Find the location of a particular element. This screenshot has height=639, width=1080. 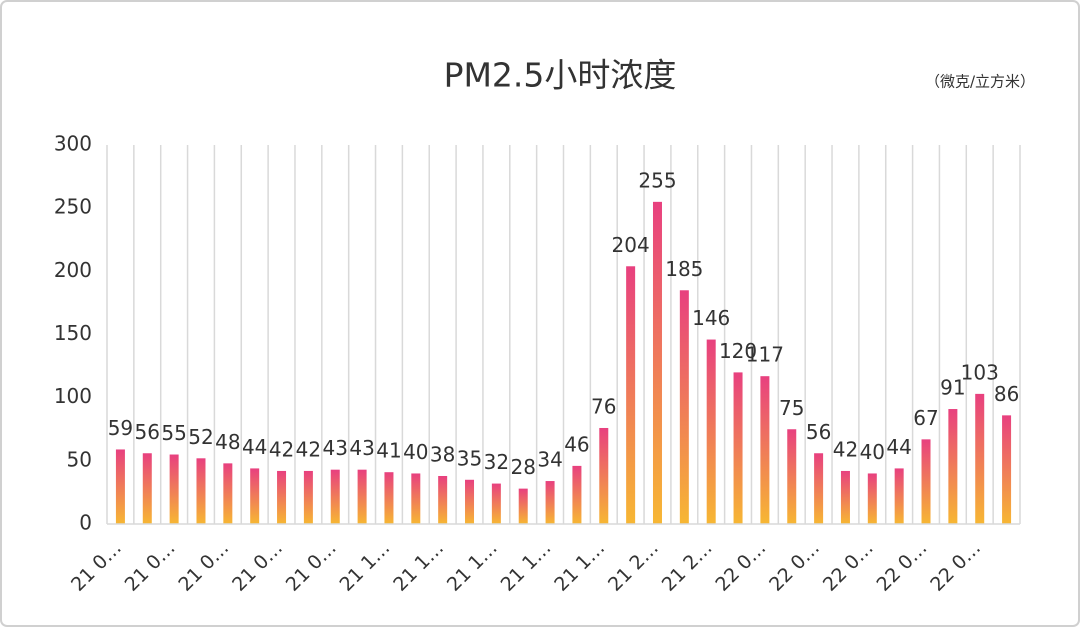

chart-title: PM2.5小时浓度 is located at coordinates (560, 75).